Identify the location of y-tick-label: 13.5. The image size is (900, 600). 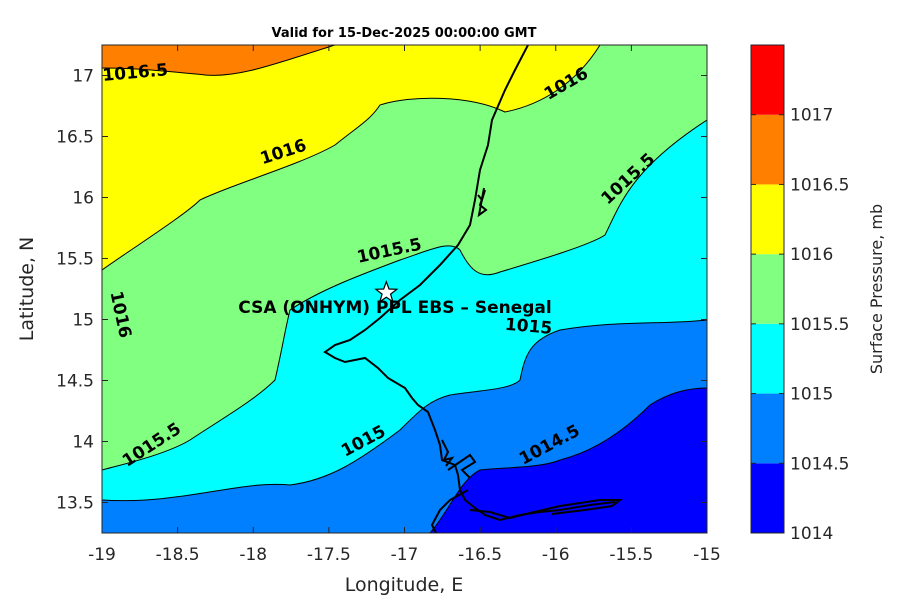
(75, 504).